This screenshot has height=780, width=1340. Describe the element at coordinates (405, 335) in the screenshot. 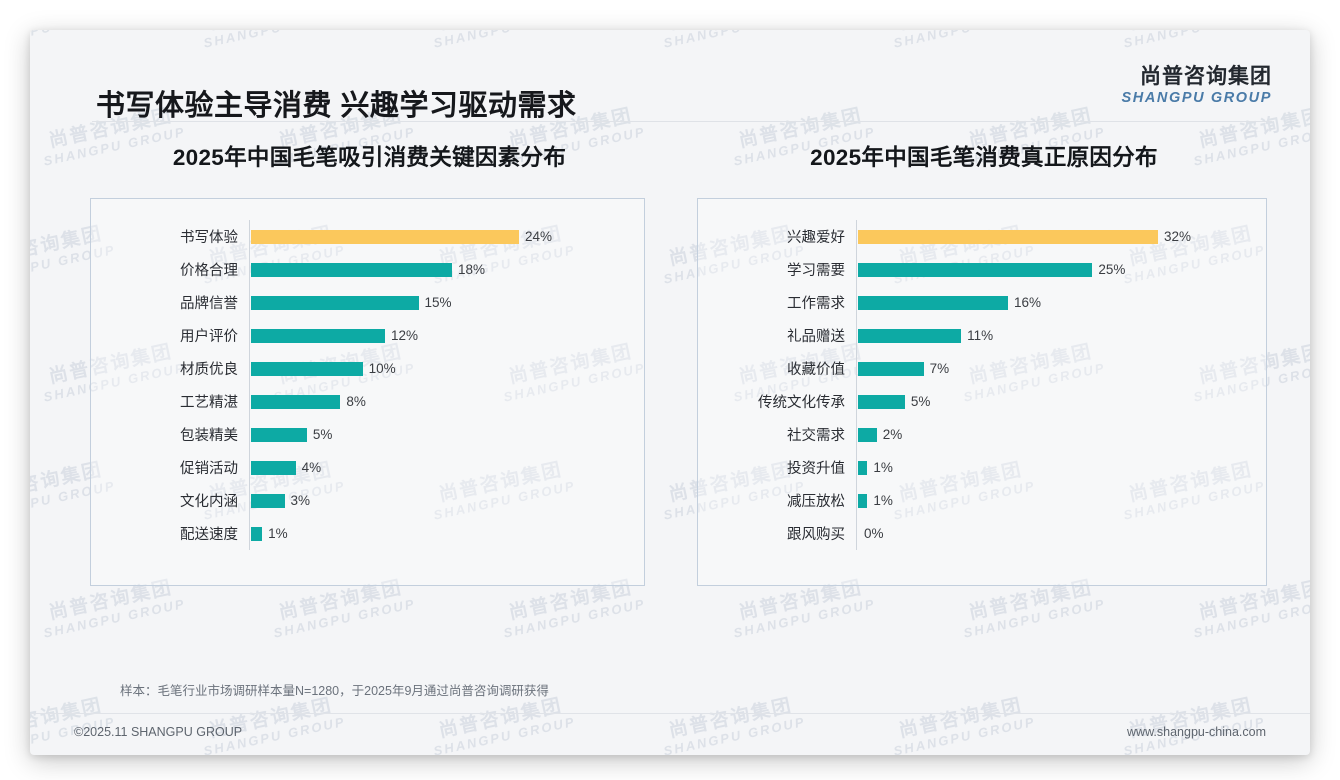

I see `bar-value-label: 12%` at that location.